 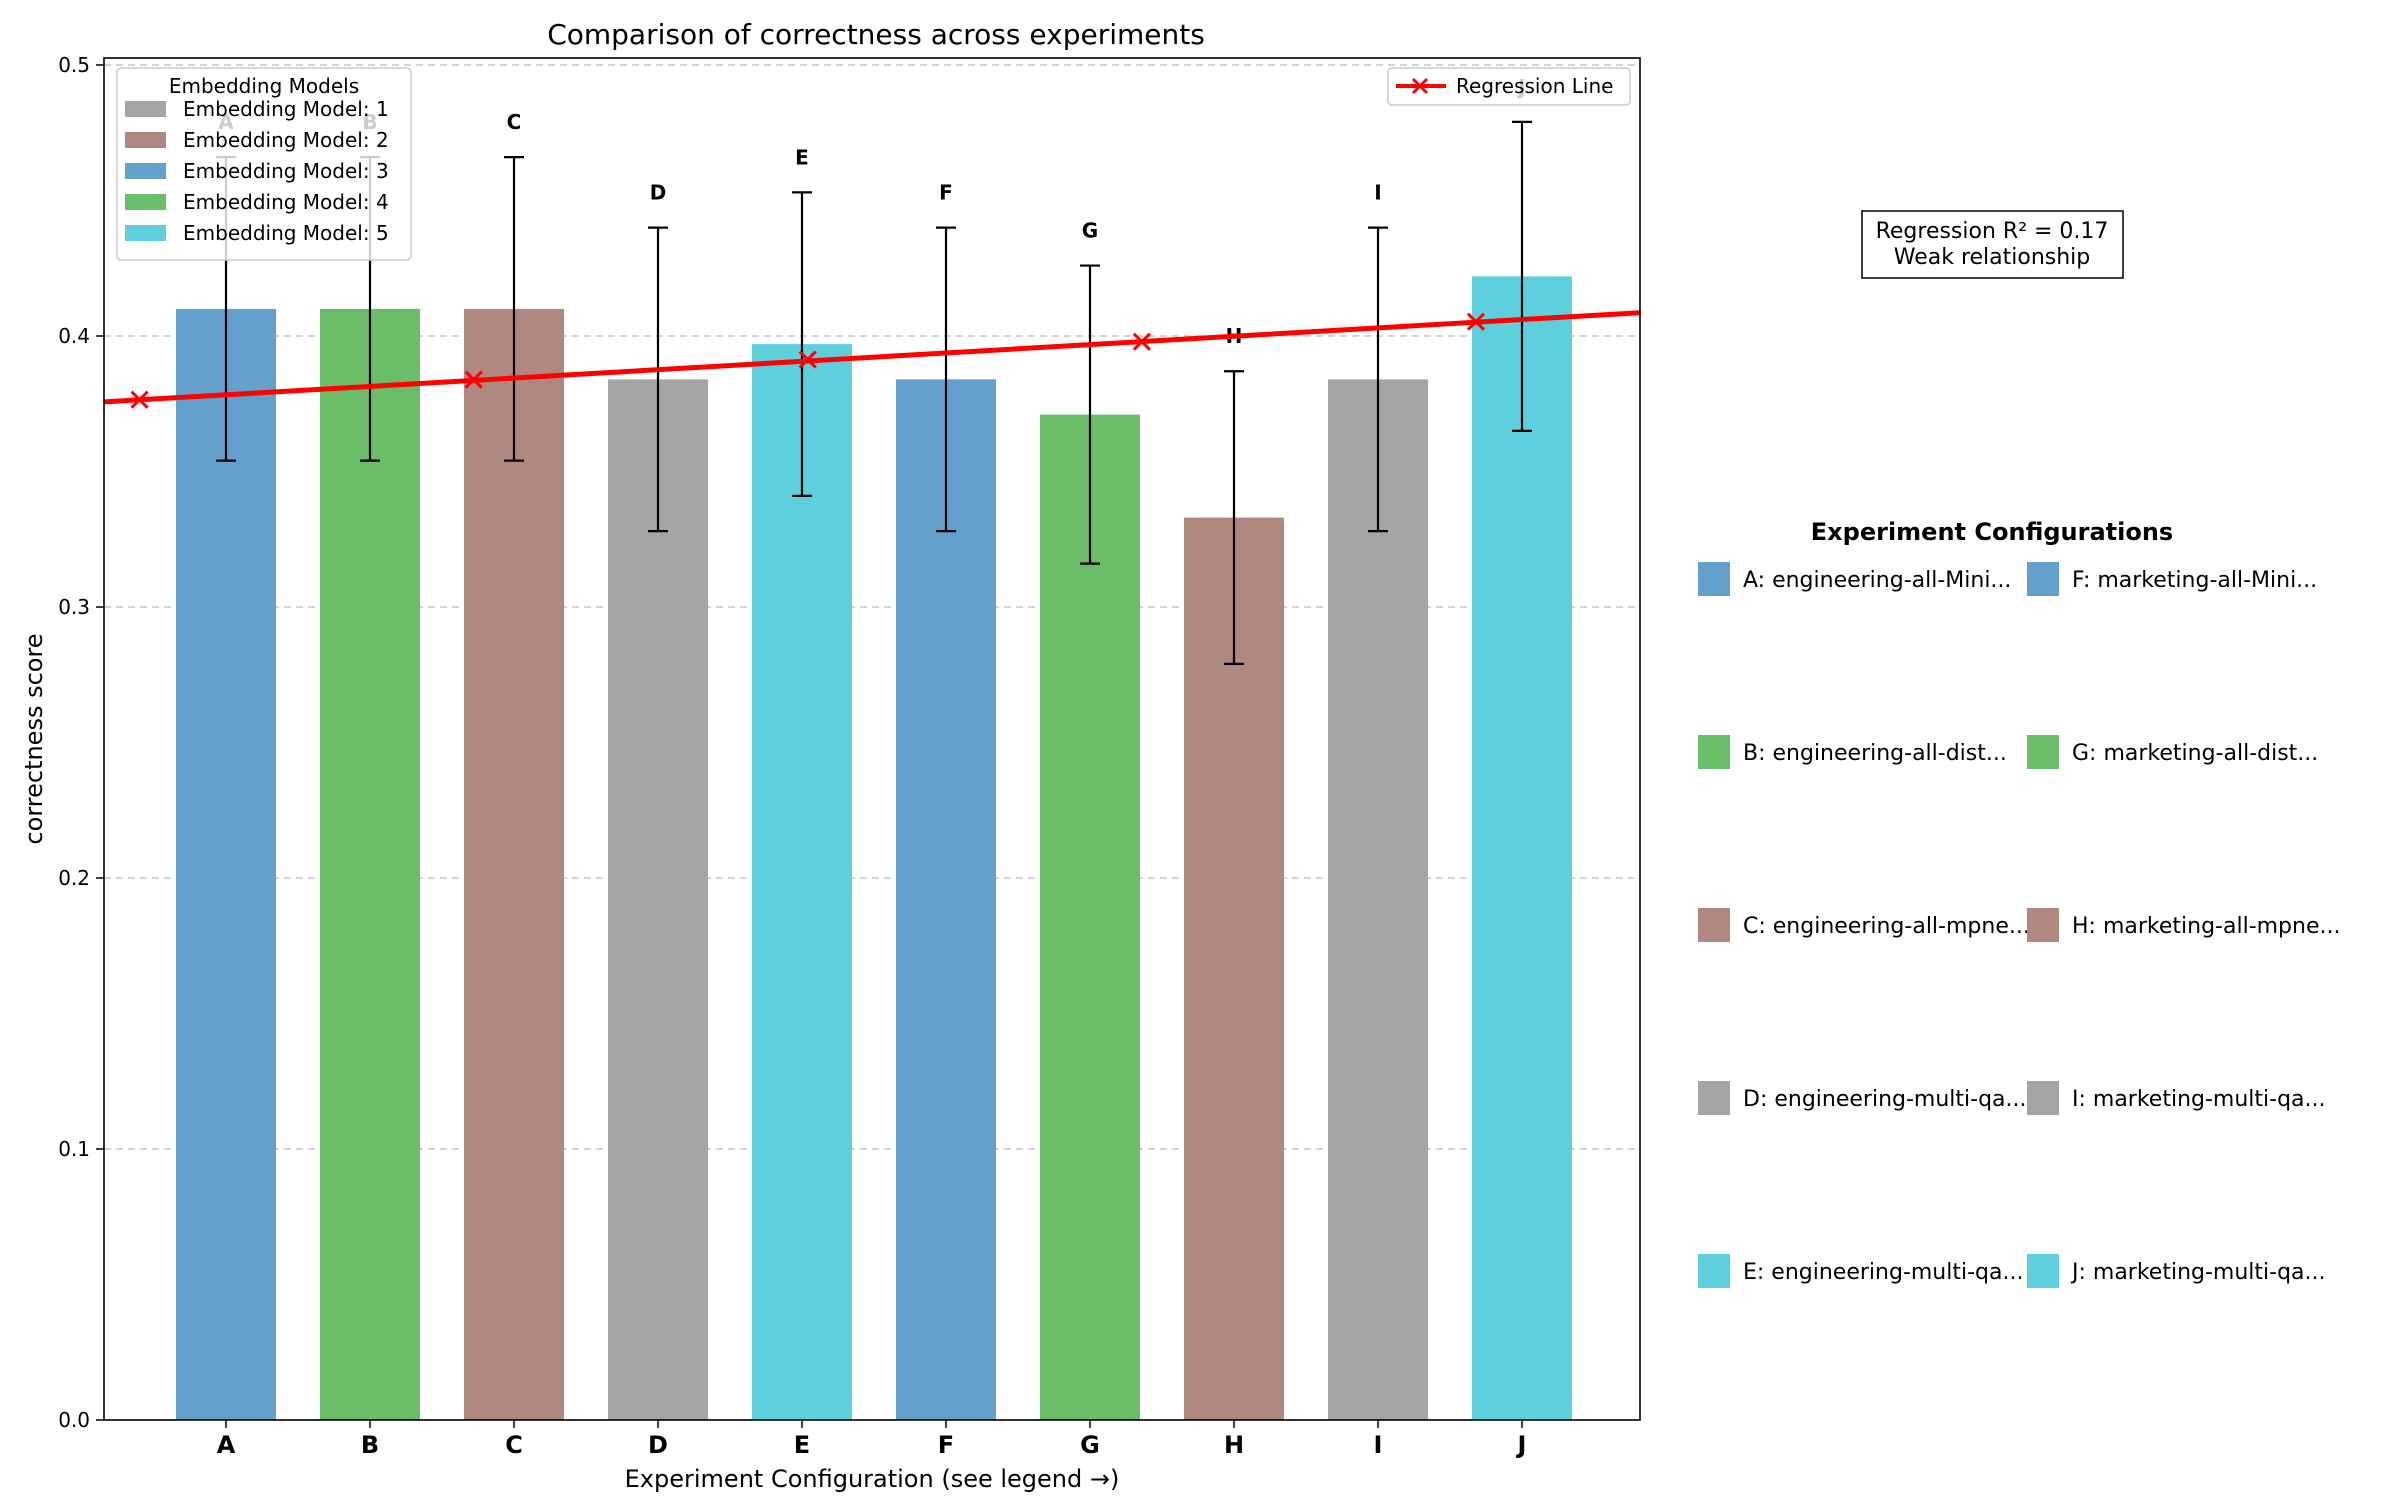 I want to click on model-legend-title: Embedding Models, so click(x=264, y=86).